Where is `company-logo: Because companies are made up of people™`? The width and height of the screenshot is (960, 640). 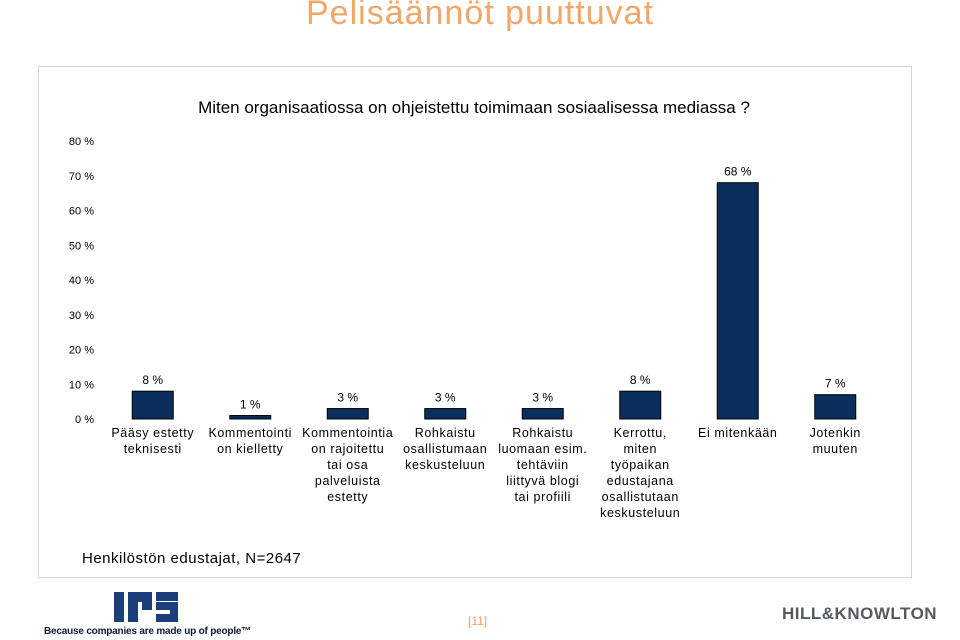 company-logo: Because companies are made up of people™ is located at coordinates (147, 614).